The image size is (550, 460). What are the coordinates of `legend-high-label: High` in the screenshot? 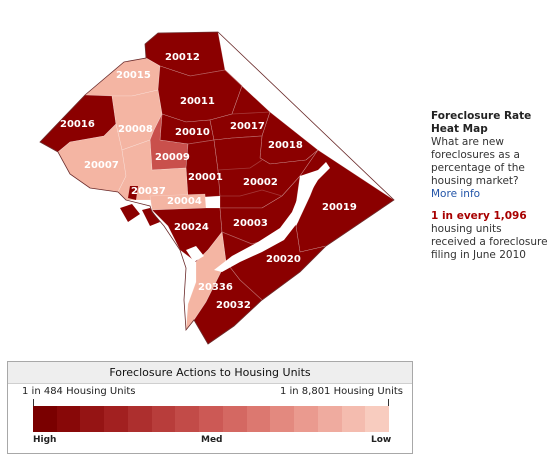 It's located at (45, 440).